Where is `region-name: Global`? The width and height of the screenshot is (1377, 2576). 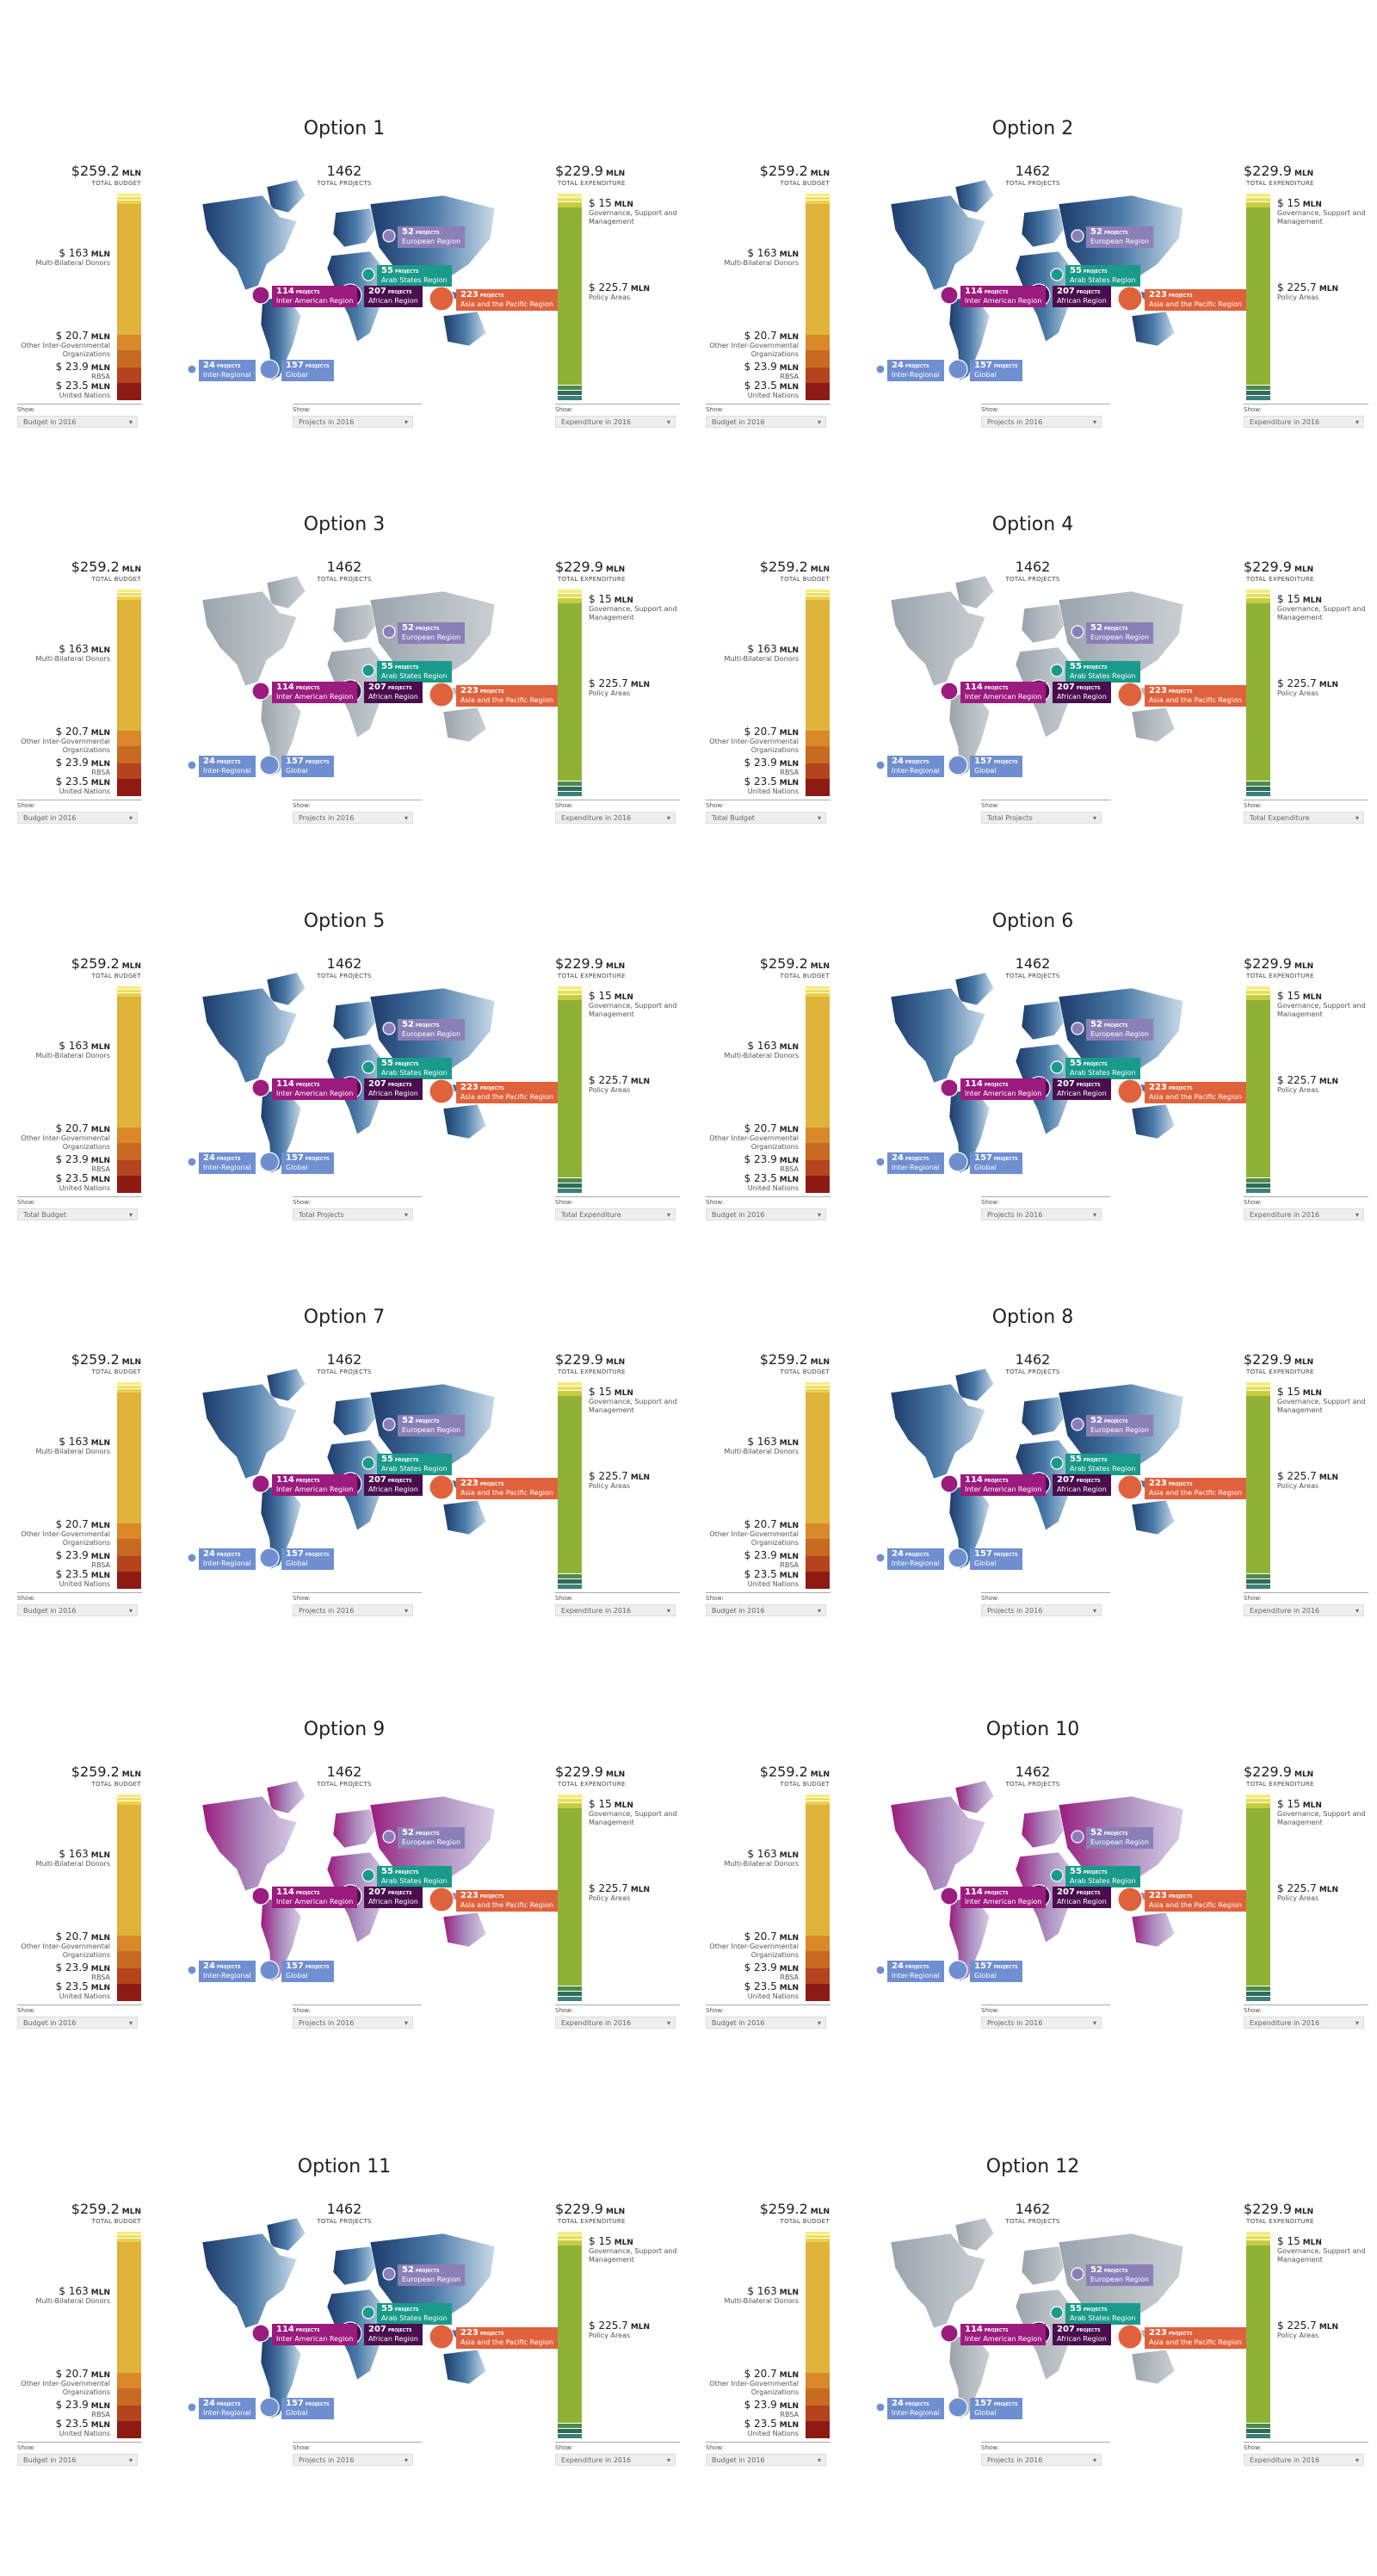 region-name: Global is located at coordinates (297, 2413).